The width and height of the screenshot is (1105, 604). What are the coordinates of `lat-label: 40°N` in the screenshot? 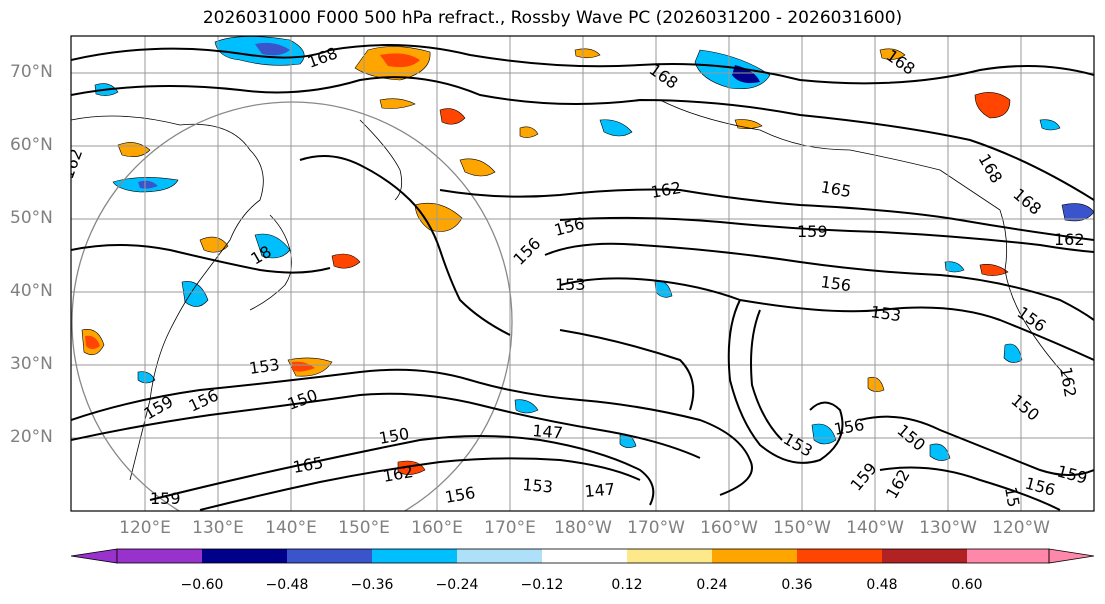 It's located at (31, 291).